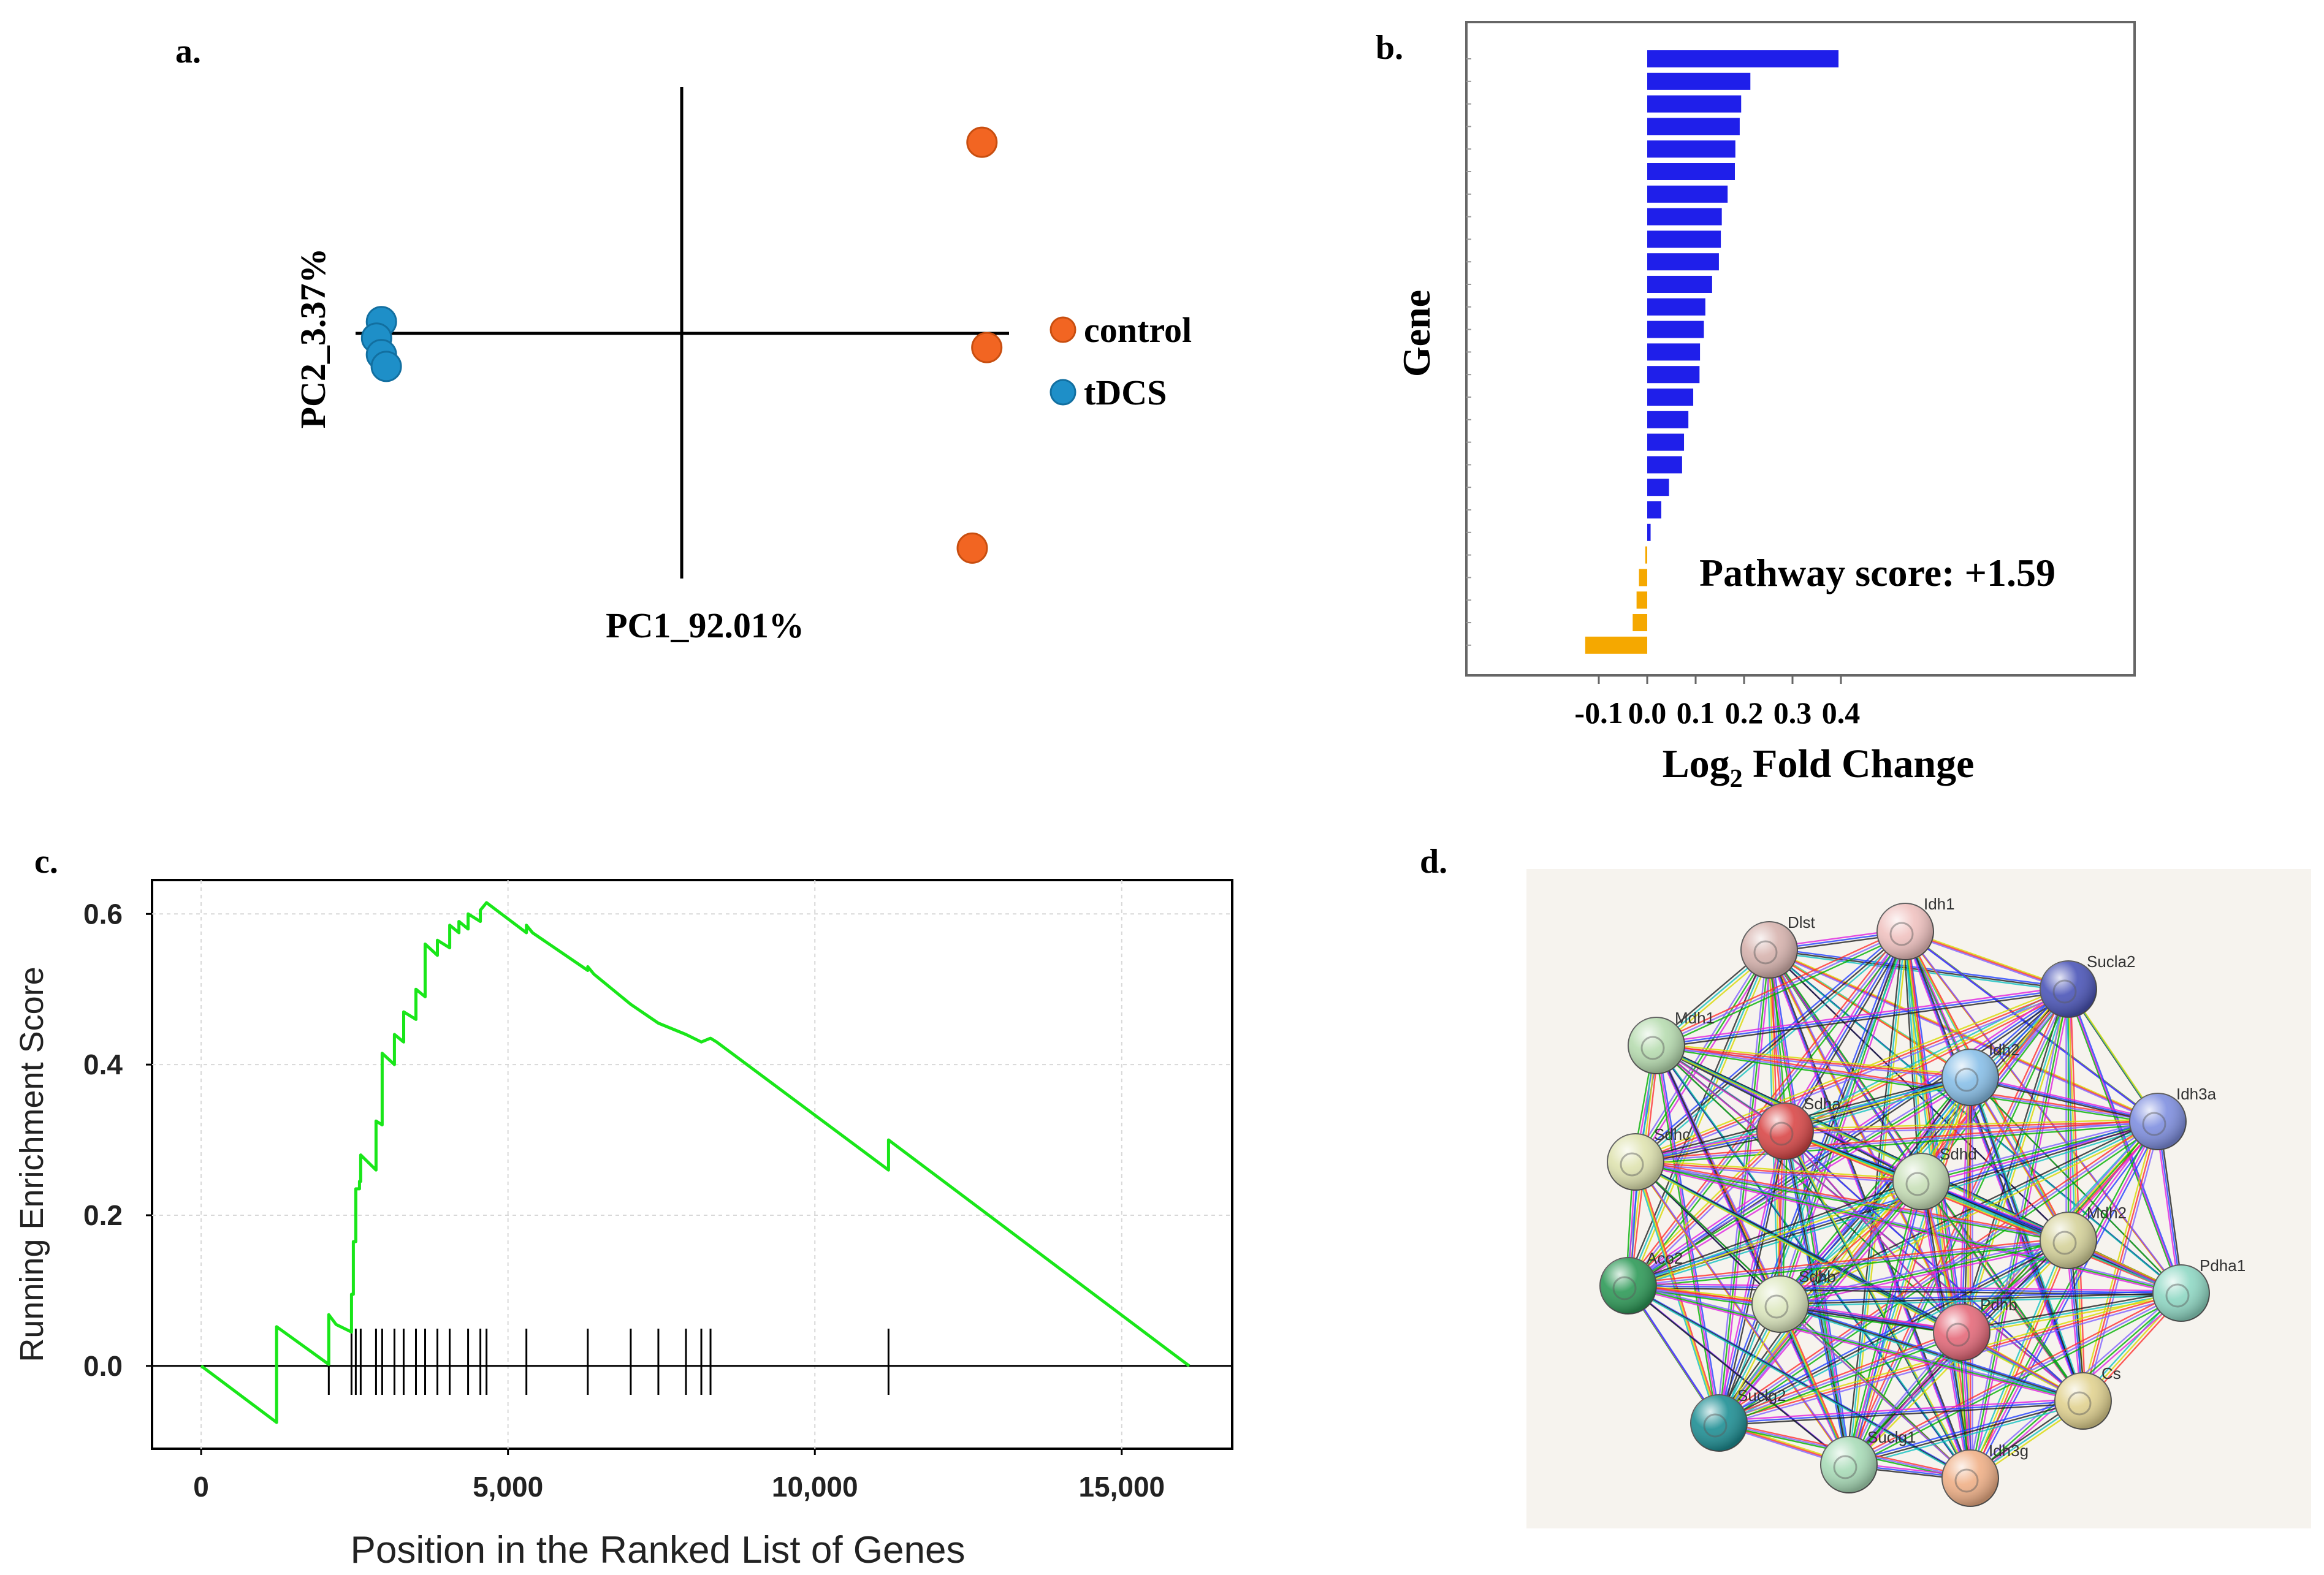  Describe the element at coordinates (1696, 764) in the screenshot. I see `bar-x-axis-label-main: Log` at that location.